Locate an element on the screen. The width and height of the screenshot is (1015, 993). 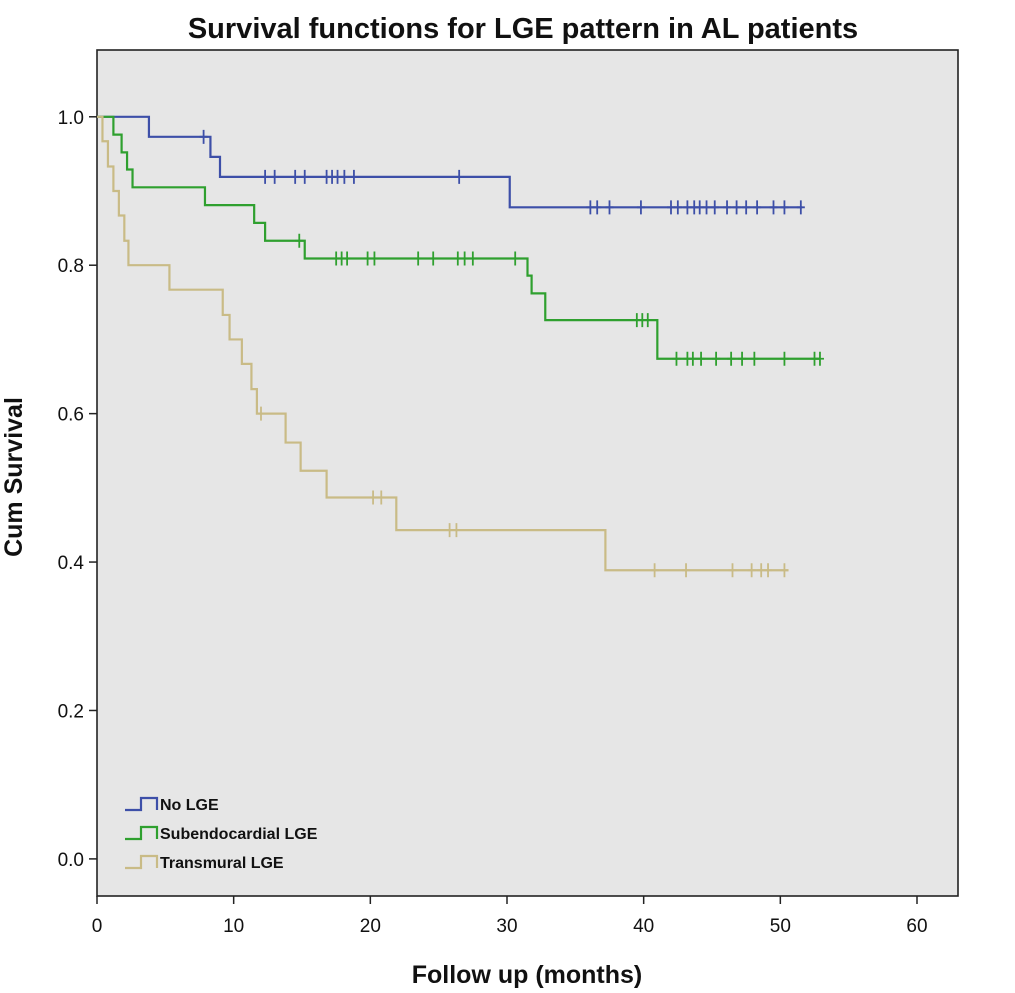
legend-label: Transmural LGE is located at coordinates (222, 863).